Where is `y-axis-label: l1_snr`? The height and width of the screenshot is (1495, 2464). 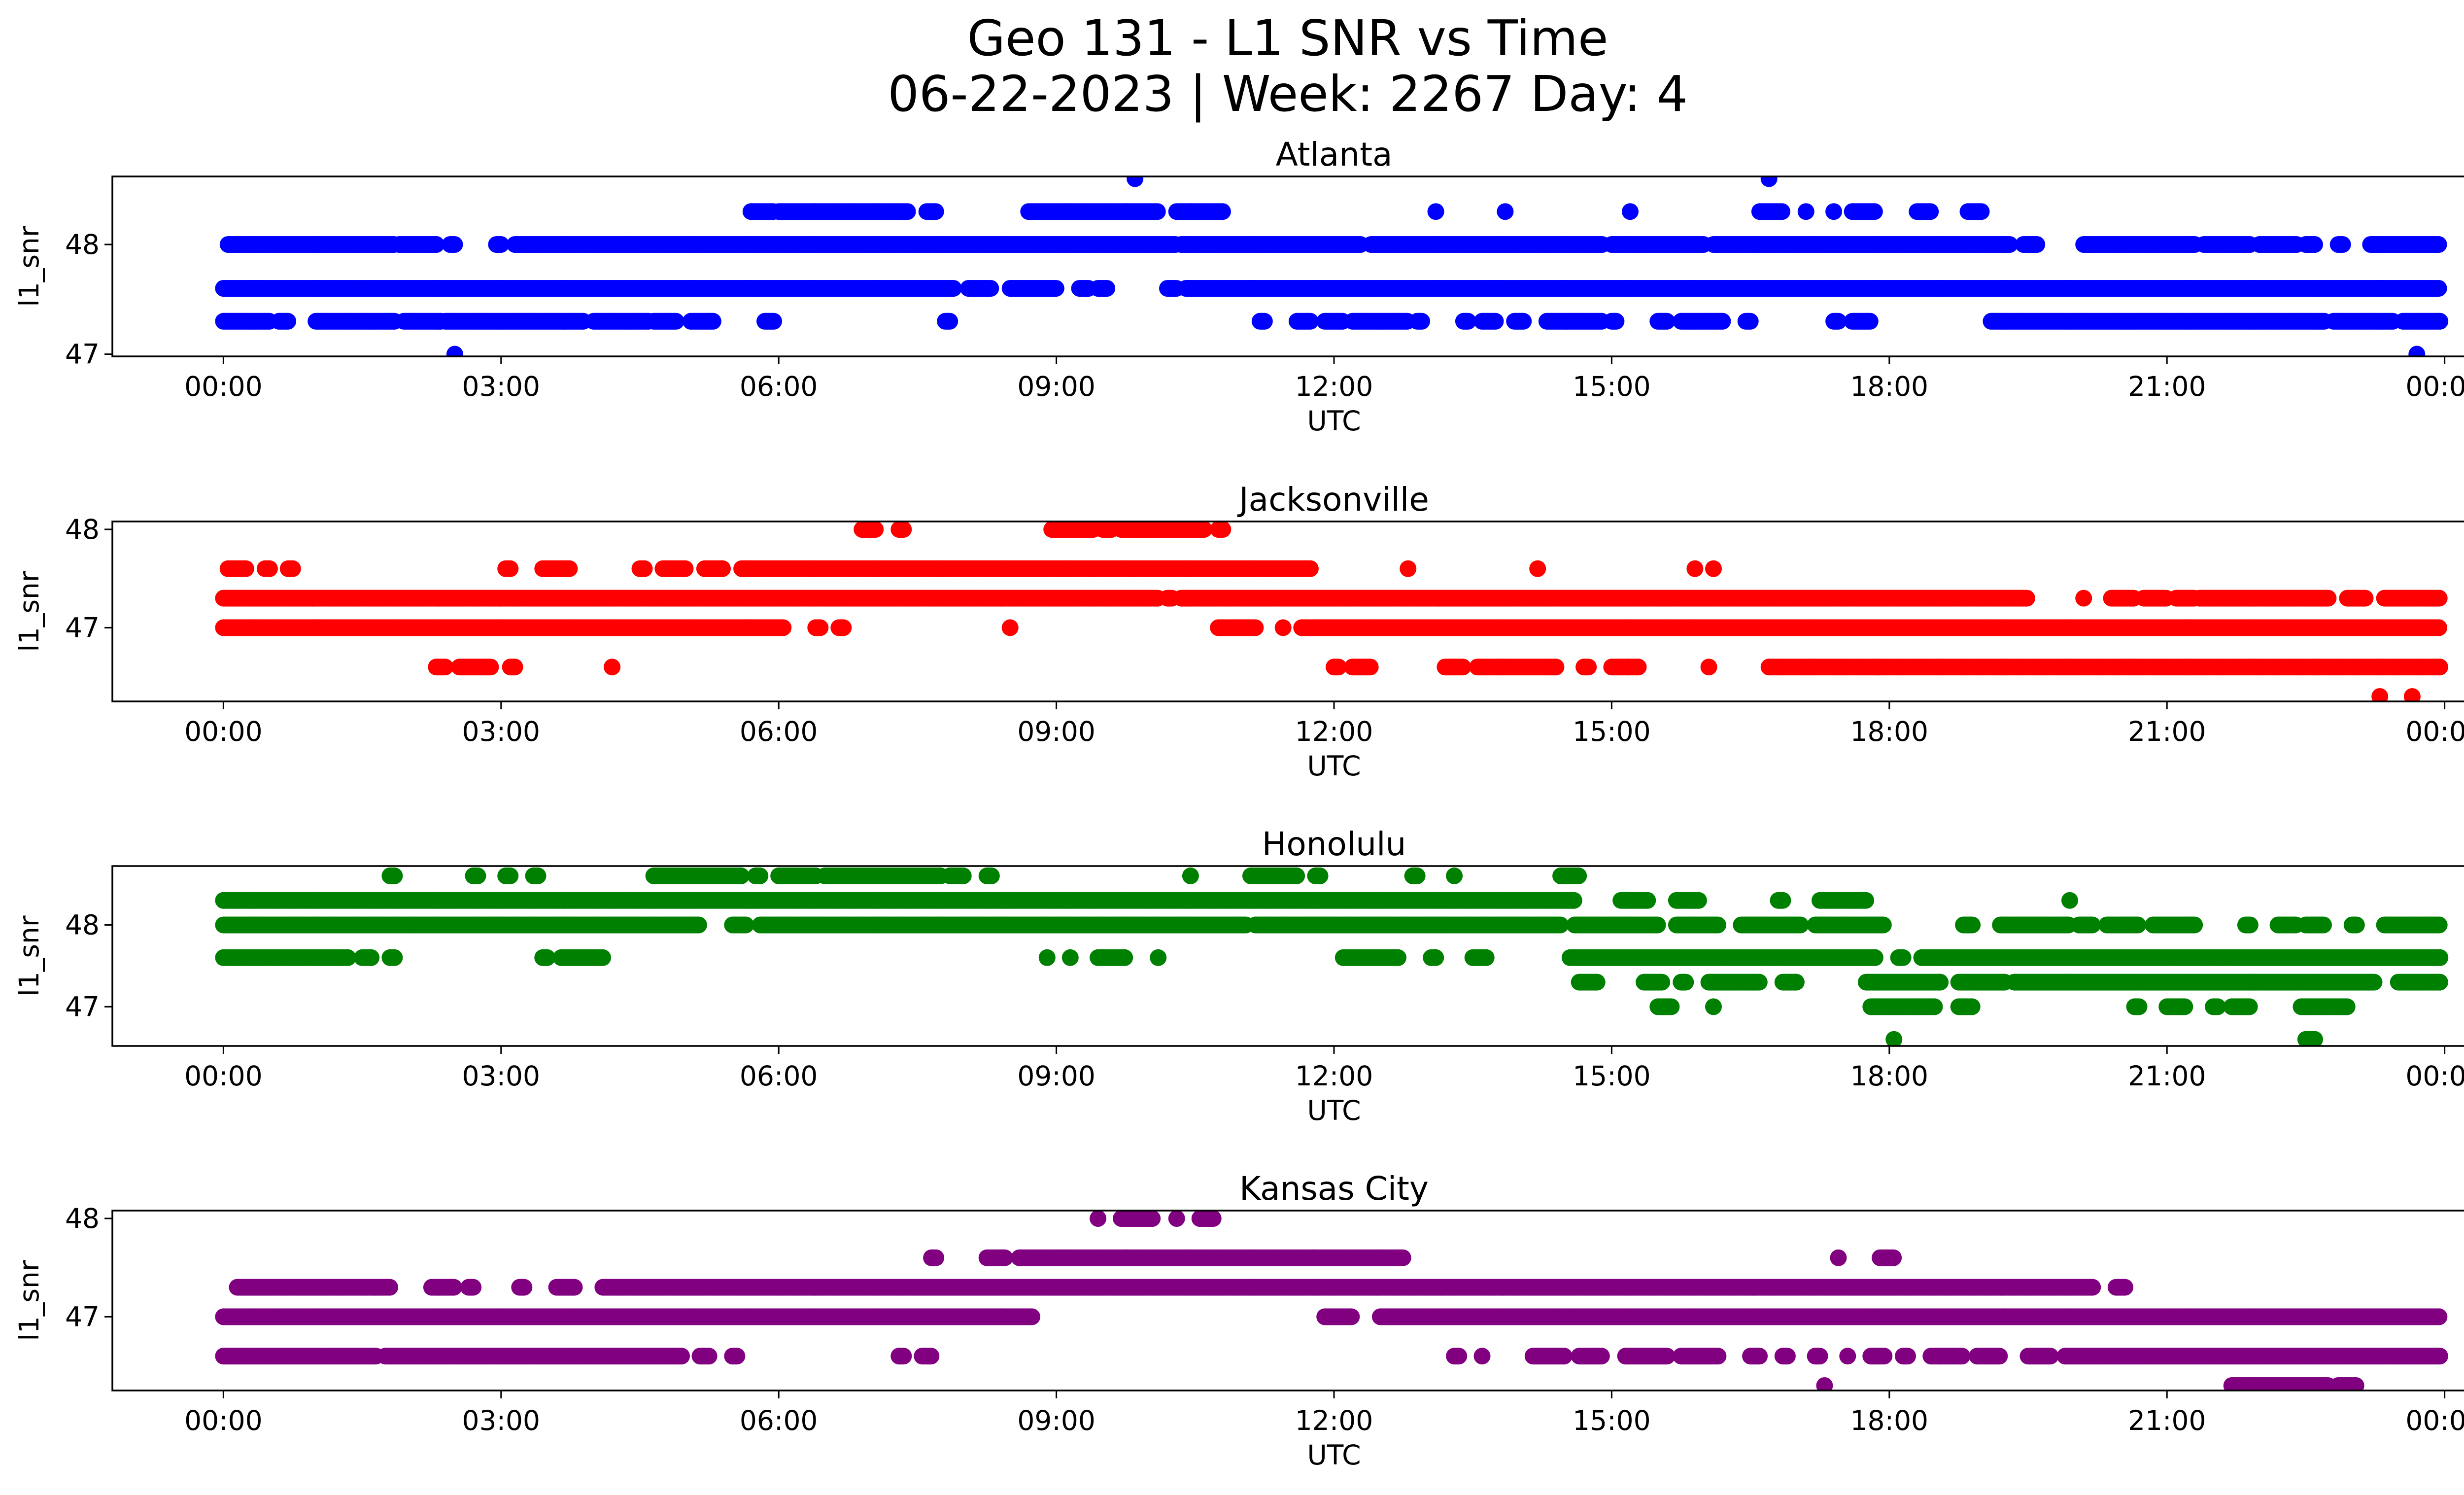 y-axis-label: l1_snr is located at coordinates (29, 266).